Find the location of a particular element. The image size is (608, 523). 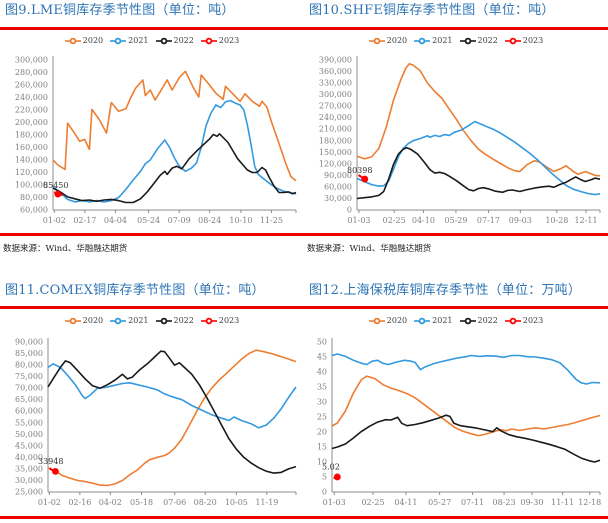

x-axis-label: 07-11 is located at coordinates (472, 502).